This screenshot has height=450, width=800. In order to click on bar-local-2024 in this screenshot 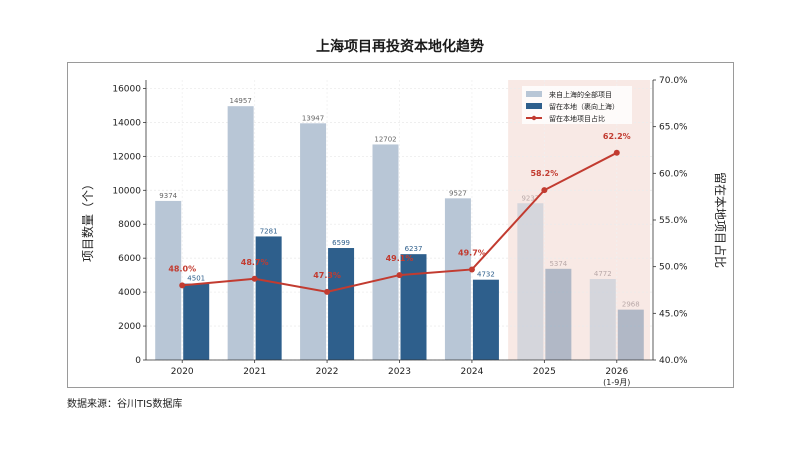, I will do `click(485, 319)`.